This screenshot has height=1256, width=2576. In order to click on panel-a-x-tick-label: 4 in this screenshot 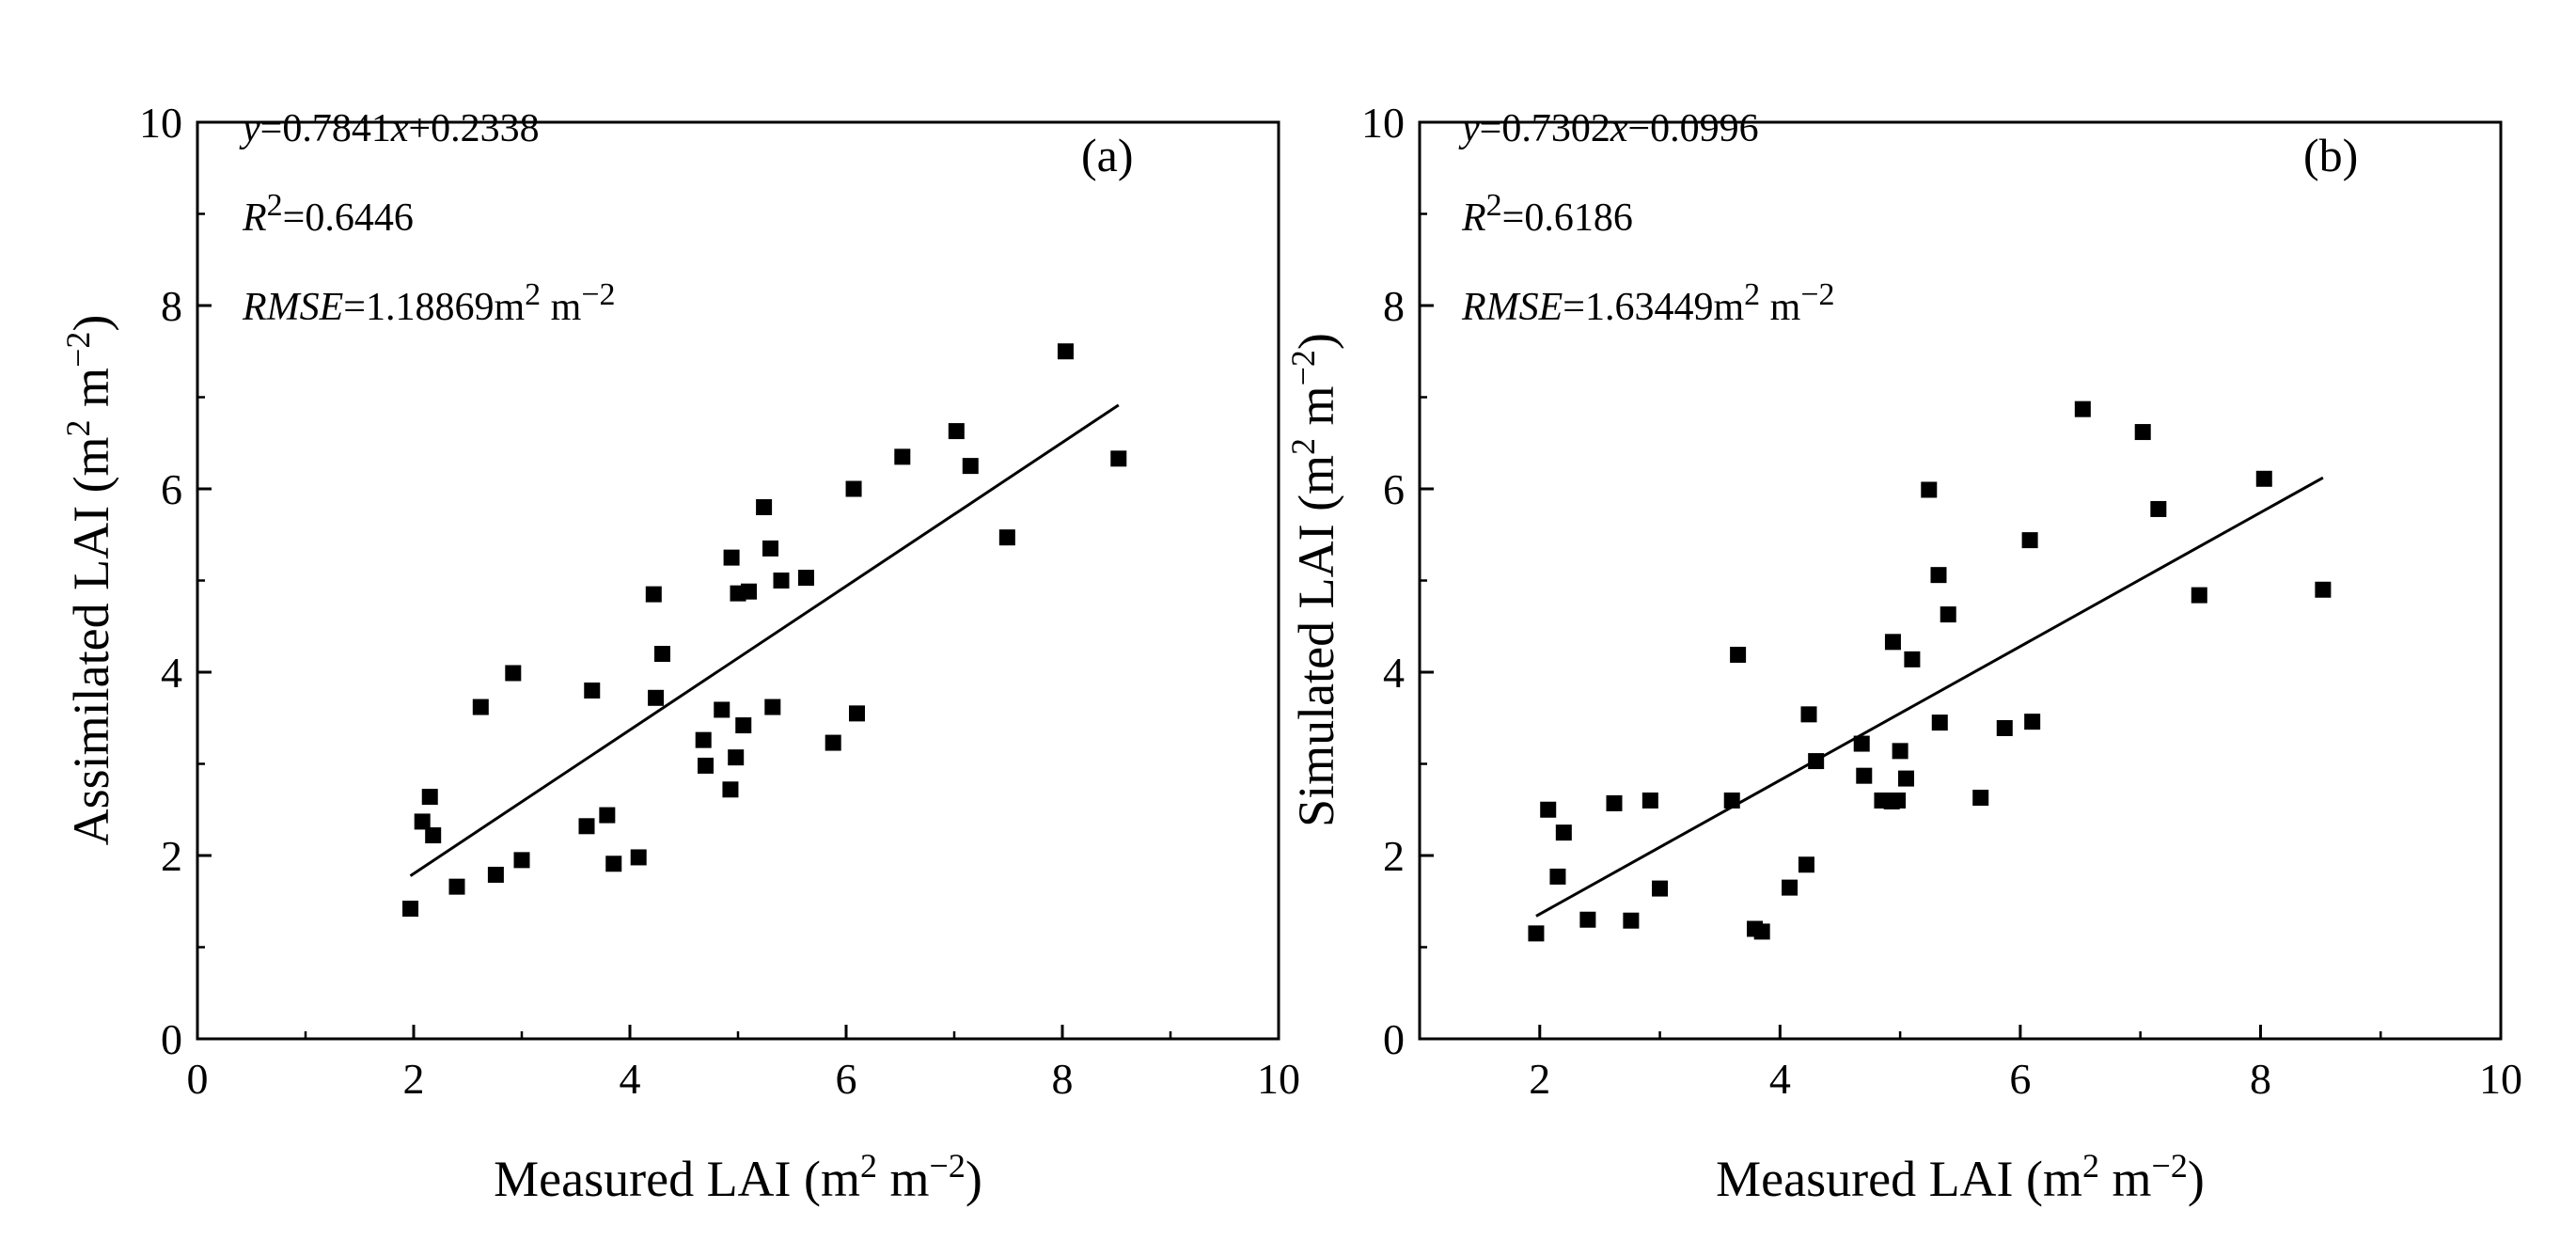, I will do `click(630, 1079)`.